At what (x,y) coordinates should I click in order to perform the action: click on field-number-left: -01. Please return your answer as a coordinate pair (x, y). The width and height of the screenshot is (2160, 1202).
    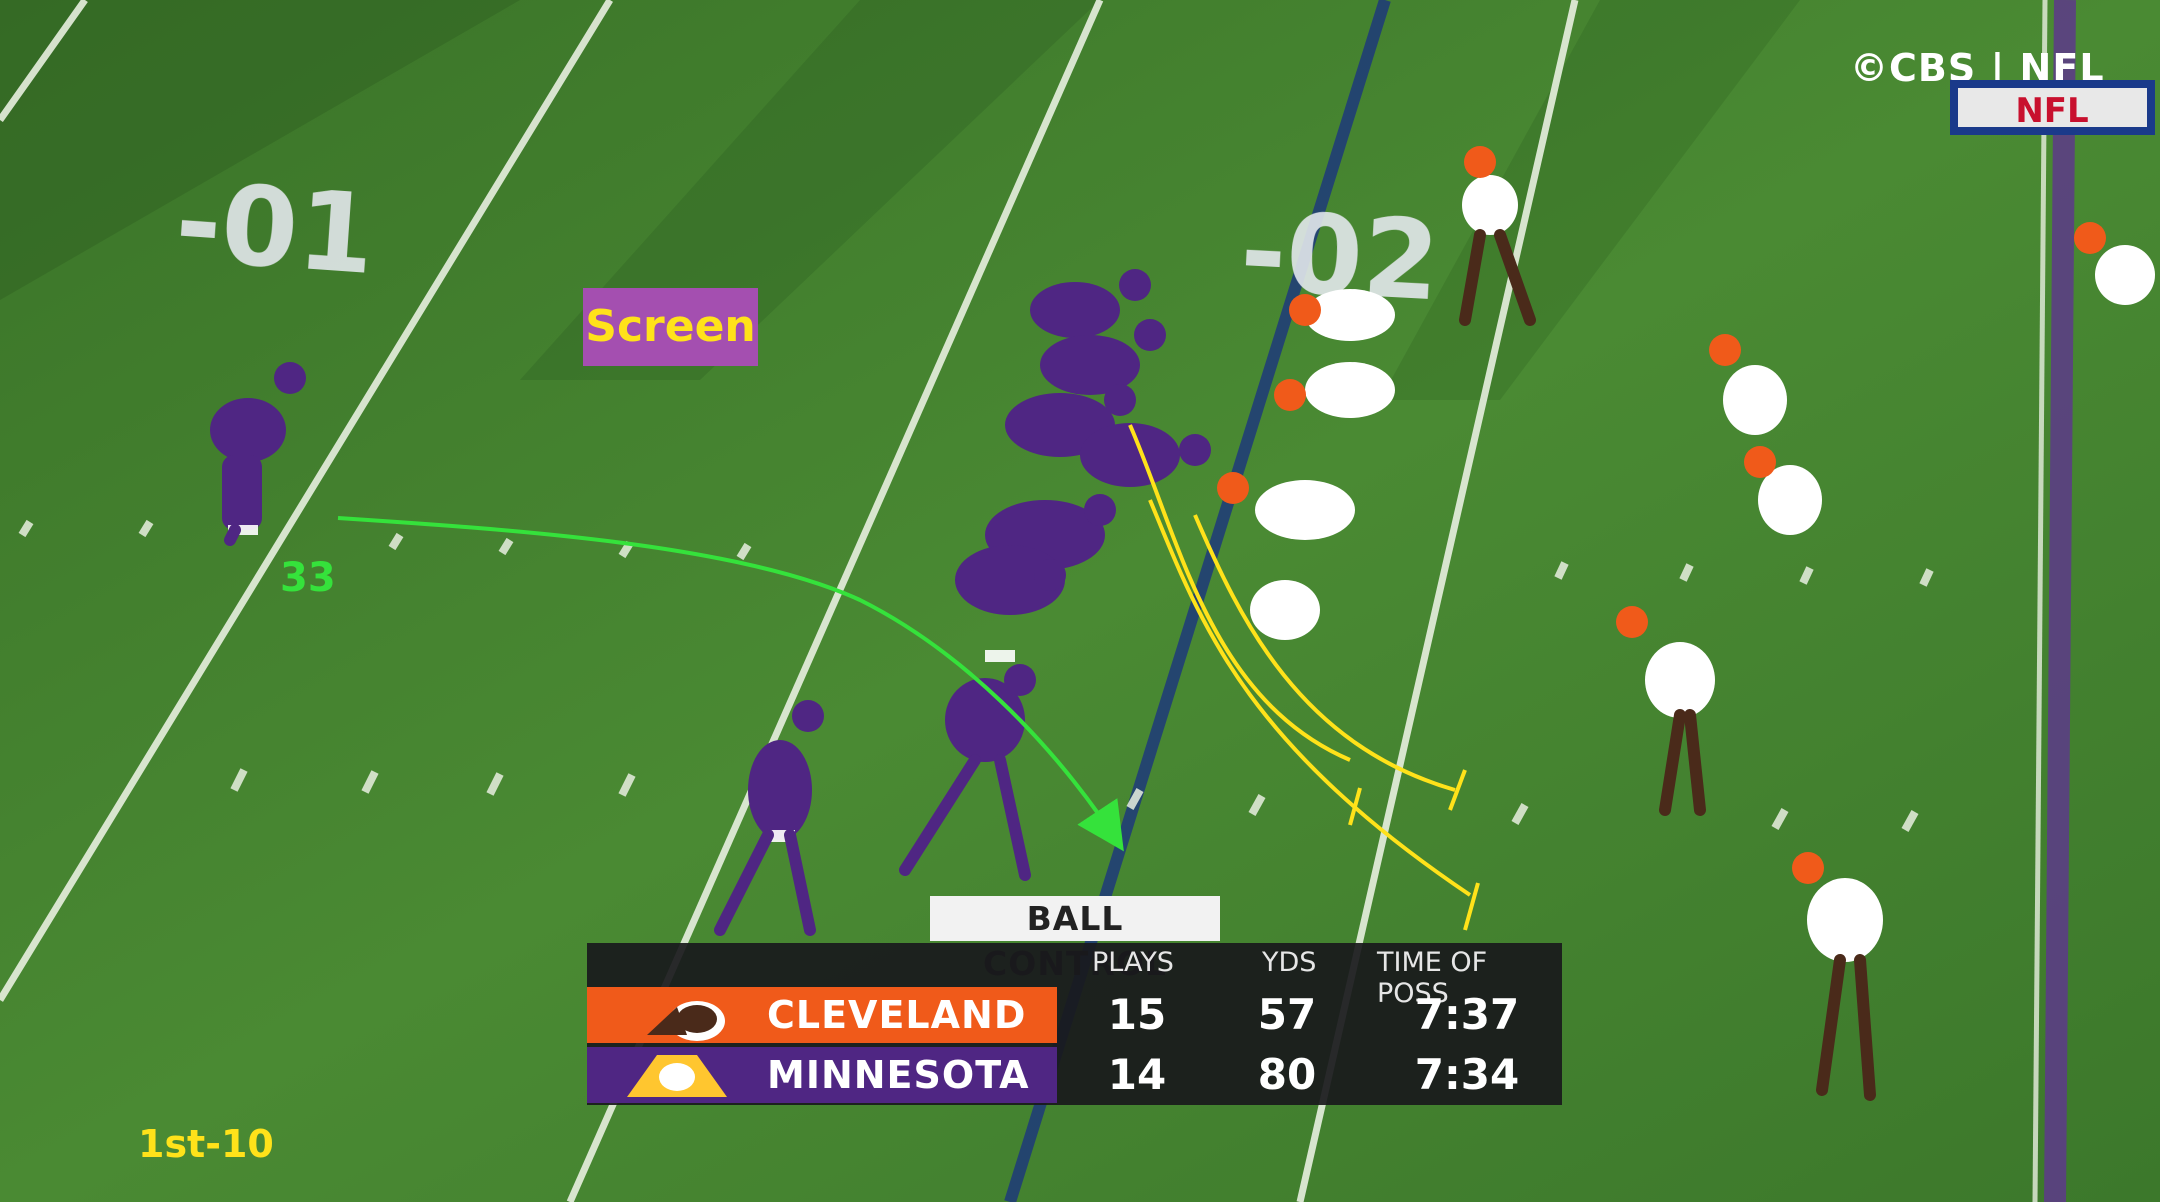
    Looking at the image, I should click on (275, 228).